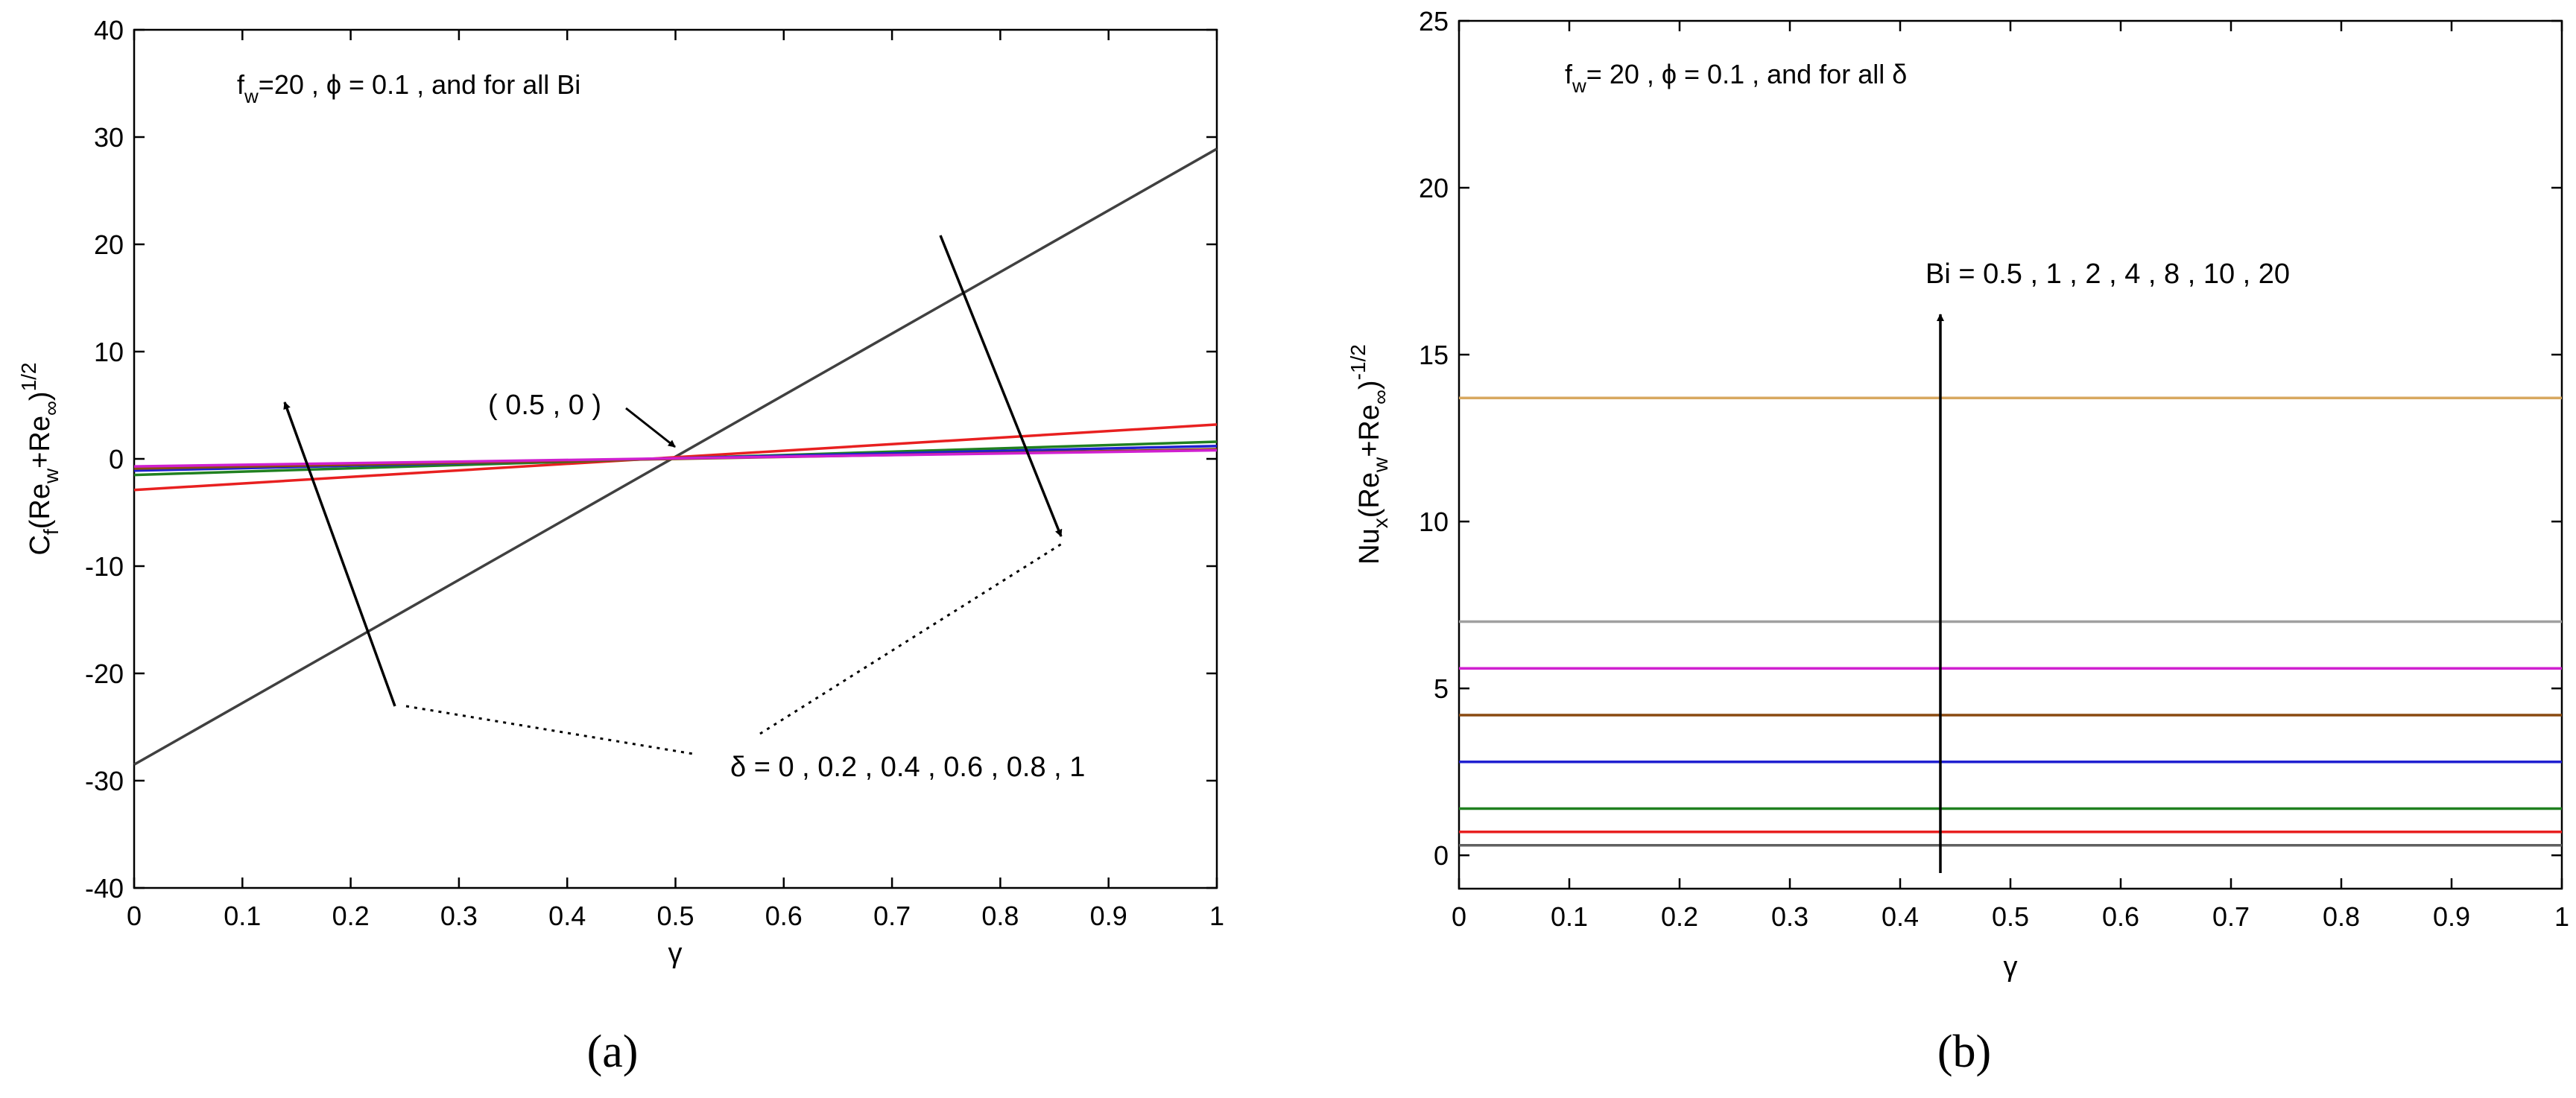 Image resolution: width=2576 pixels, height=1098 pixels. I want to click on bi-label: Bi = 0.5 , 1 , 2 , 4 , 8 , 10 , 20, so click(2107, 274).